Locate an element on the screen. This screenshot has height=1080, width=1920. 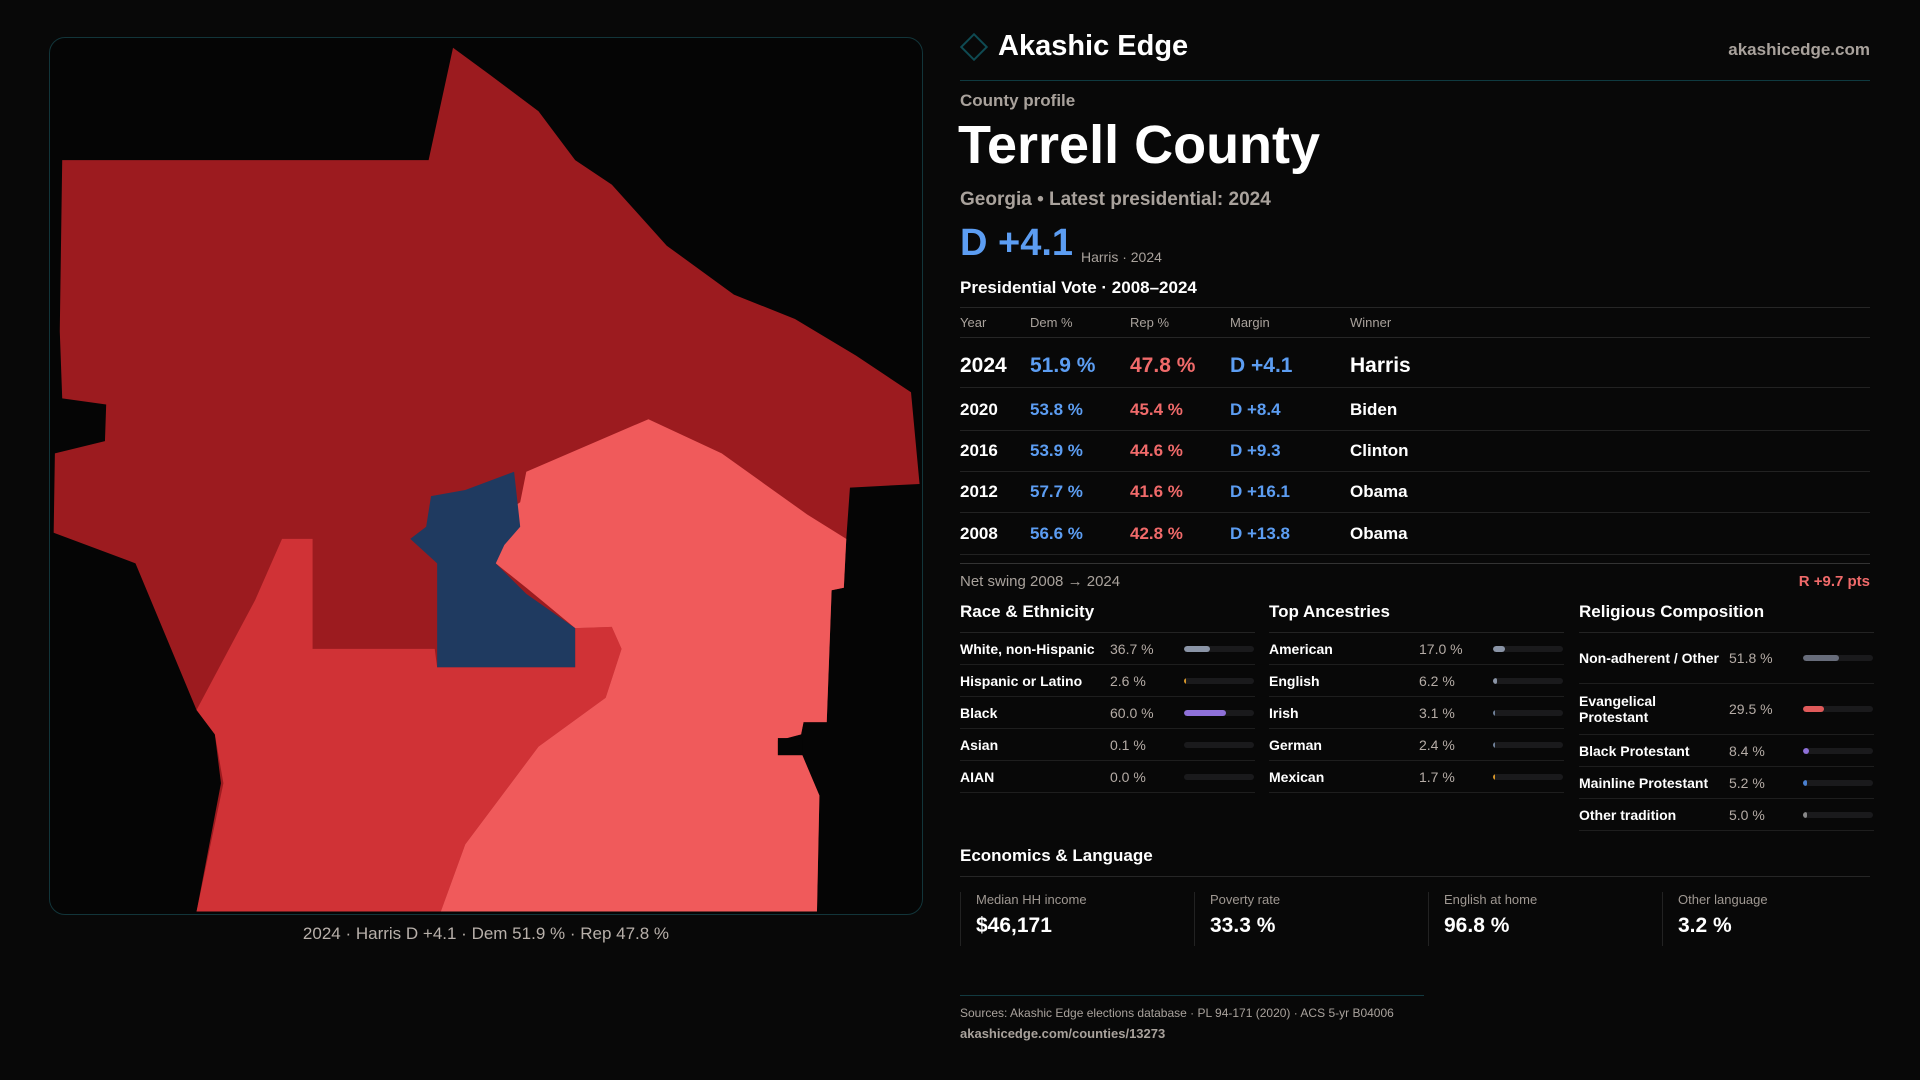
vote-year: 2008 is located at coordinates (979, 533).